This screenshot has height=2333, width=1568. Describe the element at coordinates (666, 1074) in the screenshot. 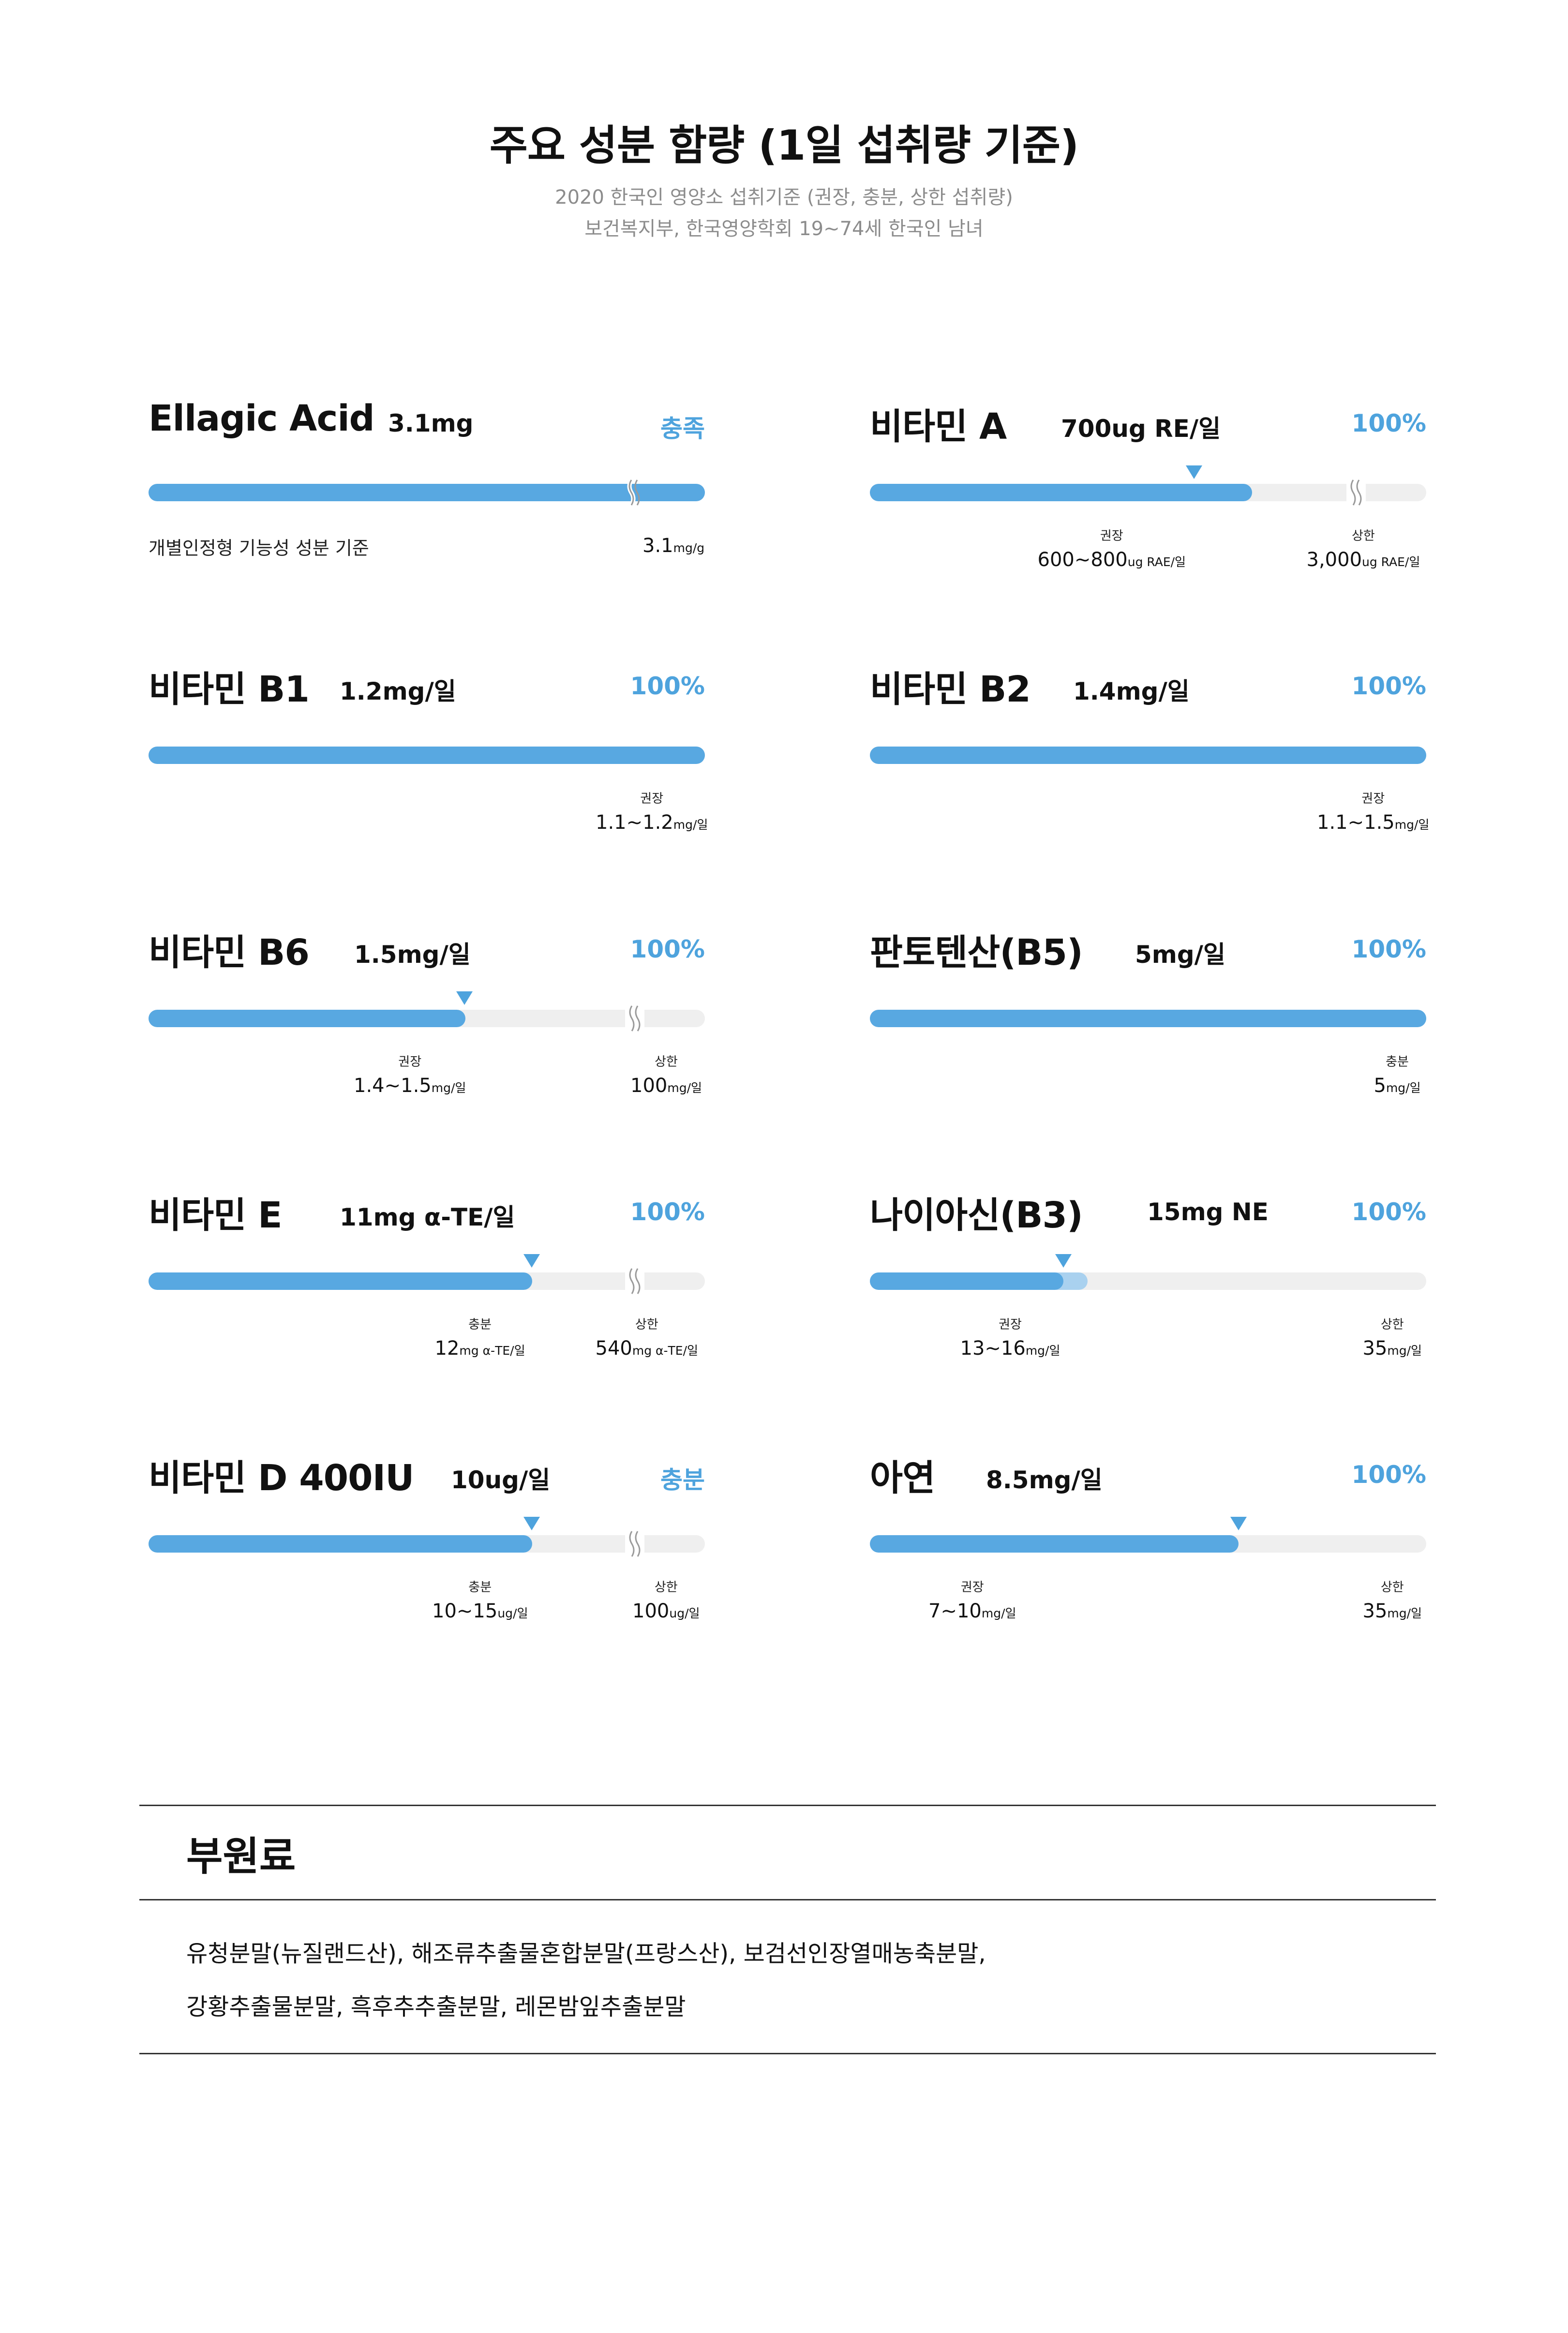

I see `reference-label: 상한 100mg/일` at that location.